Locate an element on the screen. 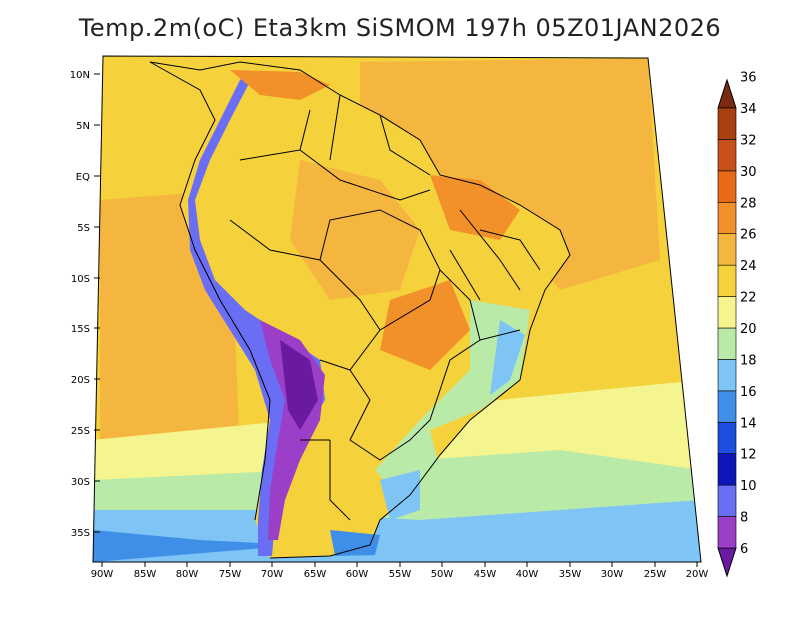 Image resolution: width=800 pixels, height=618 pixels. colorbar-tick-label: 12 is located at coordinates (748, 455).